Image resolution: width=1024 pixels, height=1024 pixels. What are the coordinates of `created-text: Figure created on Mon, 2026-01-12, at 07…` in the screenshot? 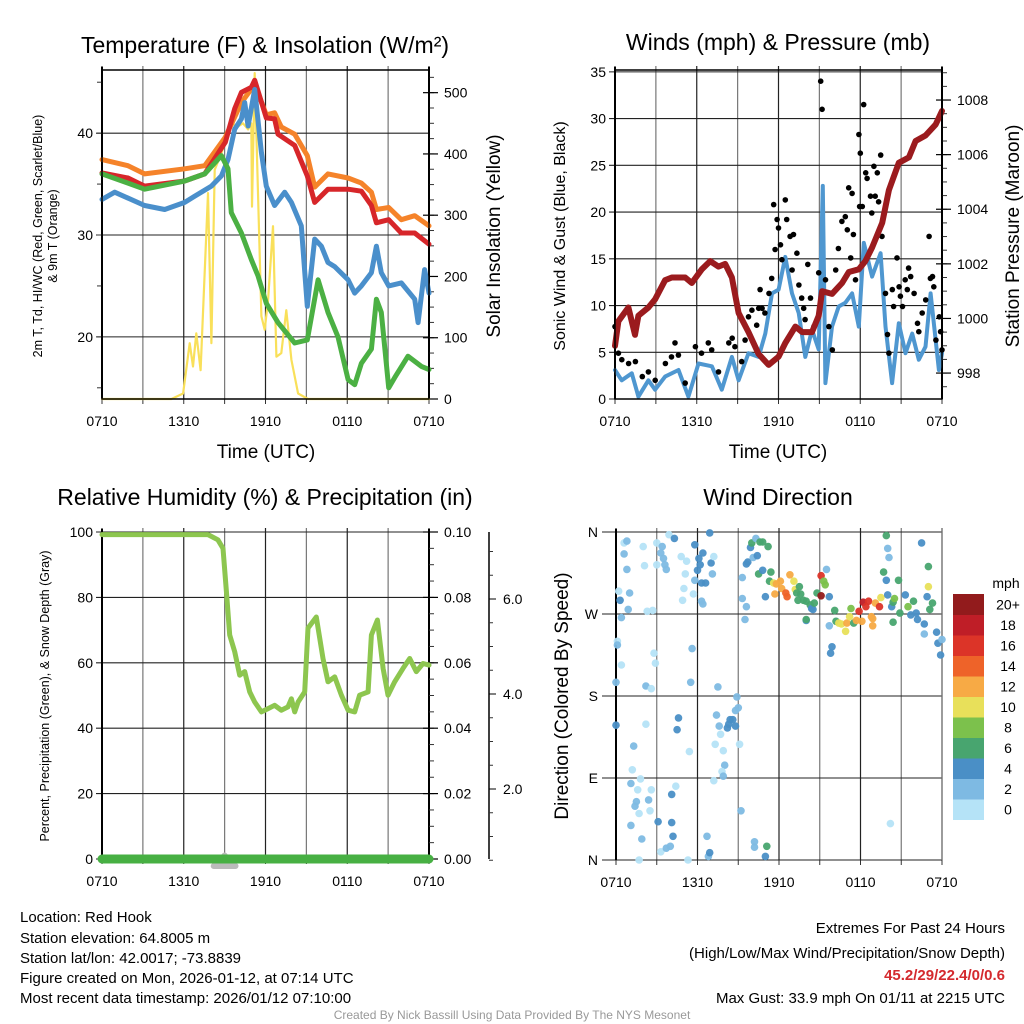 It's located at (187, 978).